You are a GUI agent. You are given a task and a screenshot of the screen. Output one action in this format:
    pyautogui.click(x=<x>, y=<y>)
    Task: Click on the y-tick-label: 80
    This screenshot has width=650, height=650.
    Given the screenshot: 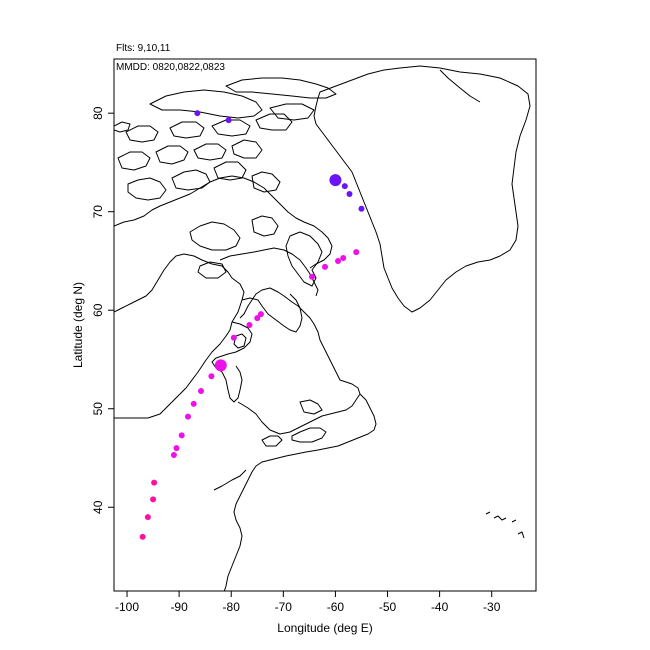 What is the action you would take?
    pyautogui.click(x=98, y=113)
    